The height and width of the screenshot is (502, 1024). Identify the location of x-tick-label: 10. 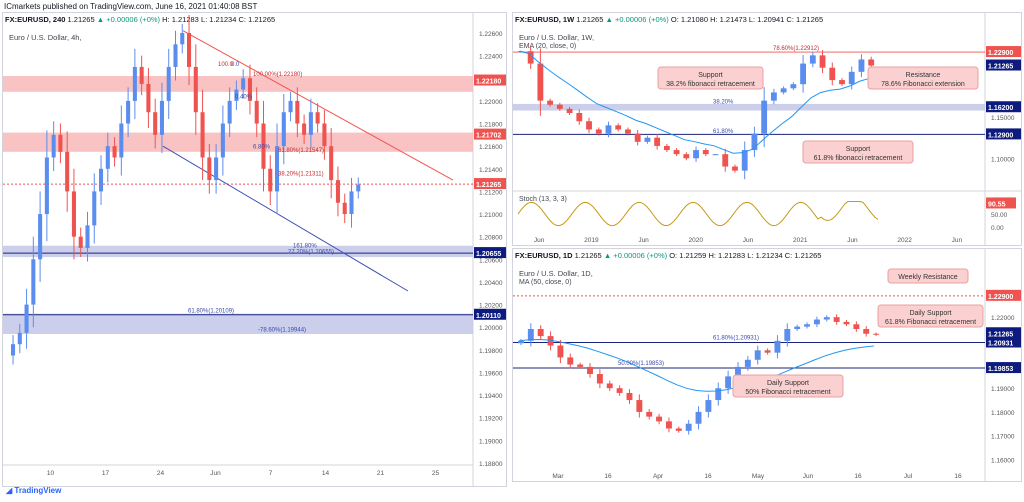
(51, 473).